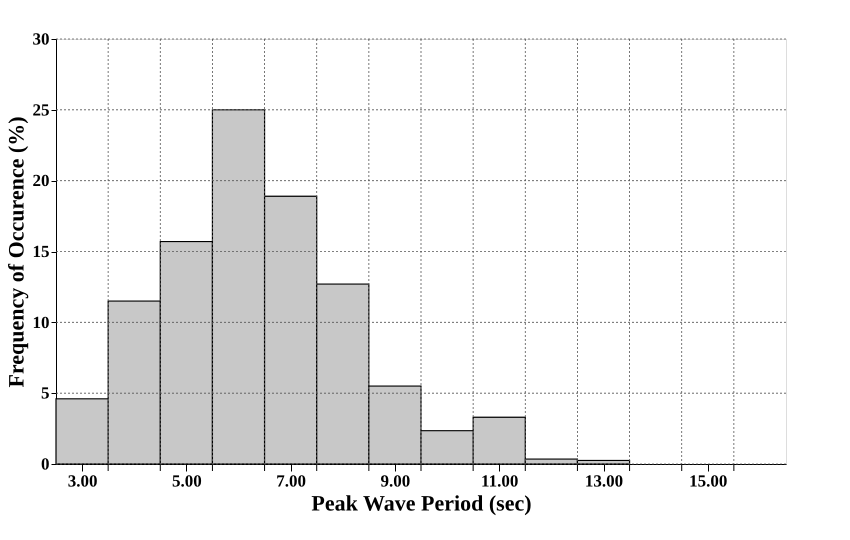 Image resolution: width=850 pixels, height=540 pixels. I want to click on x-tick-label: 13.00, so click(604, 481).